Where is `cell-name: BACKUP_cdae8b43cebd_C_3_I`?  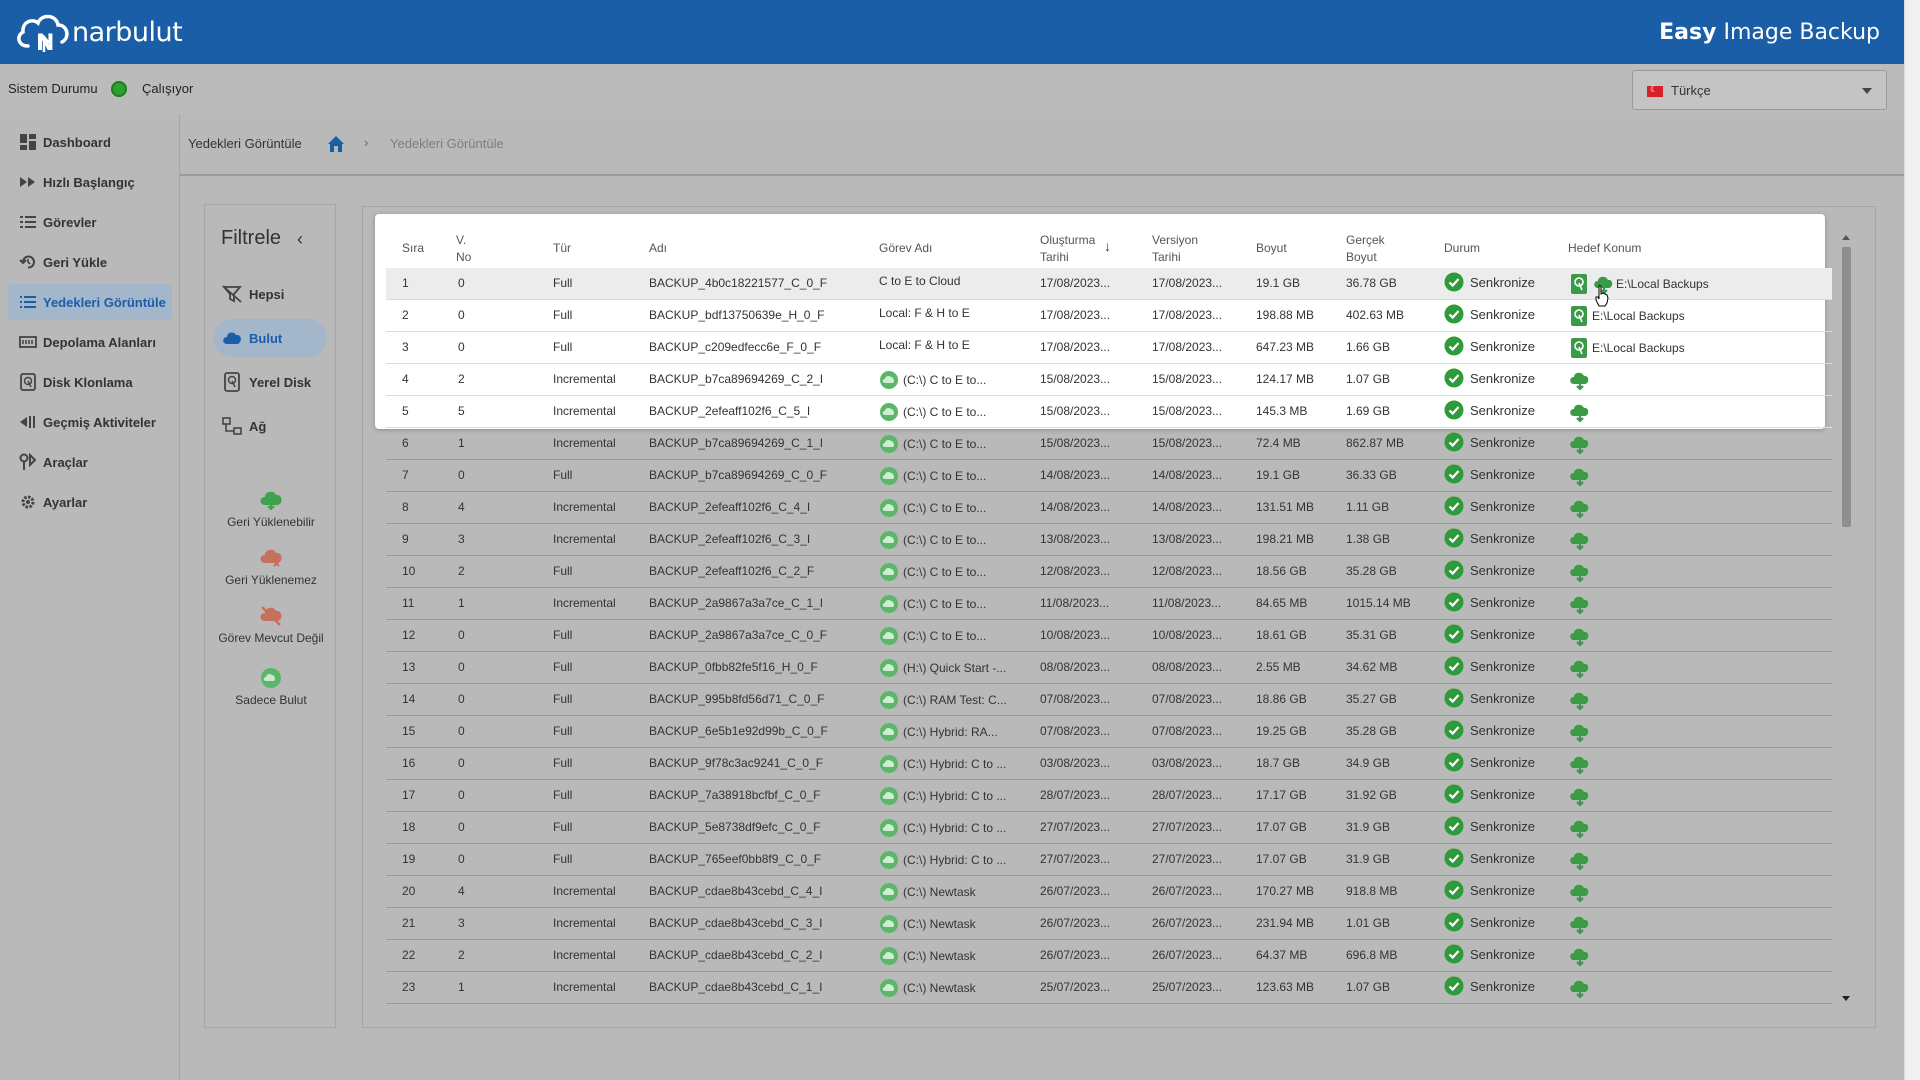 cell-name: BACKUP_cdae8b43cebd_C_3_I is located at coordinates (736, 923).